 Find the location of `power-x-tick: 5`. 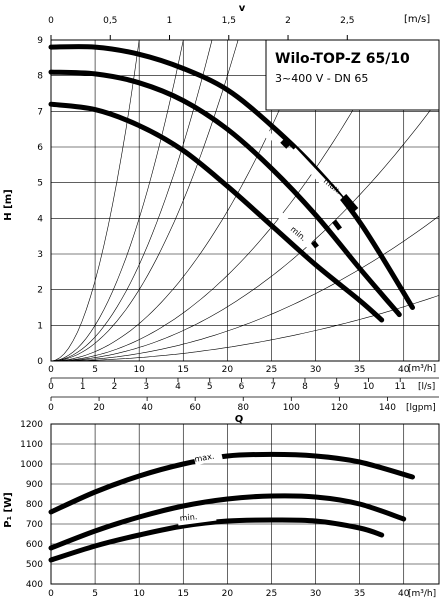

power-x-tick: 5 is located at coordinates (95, 594).